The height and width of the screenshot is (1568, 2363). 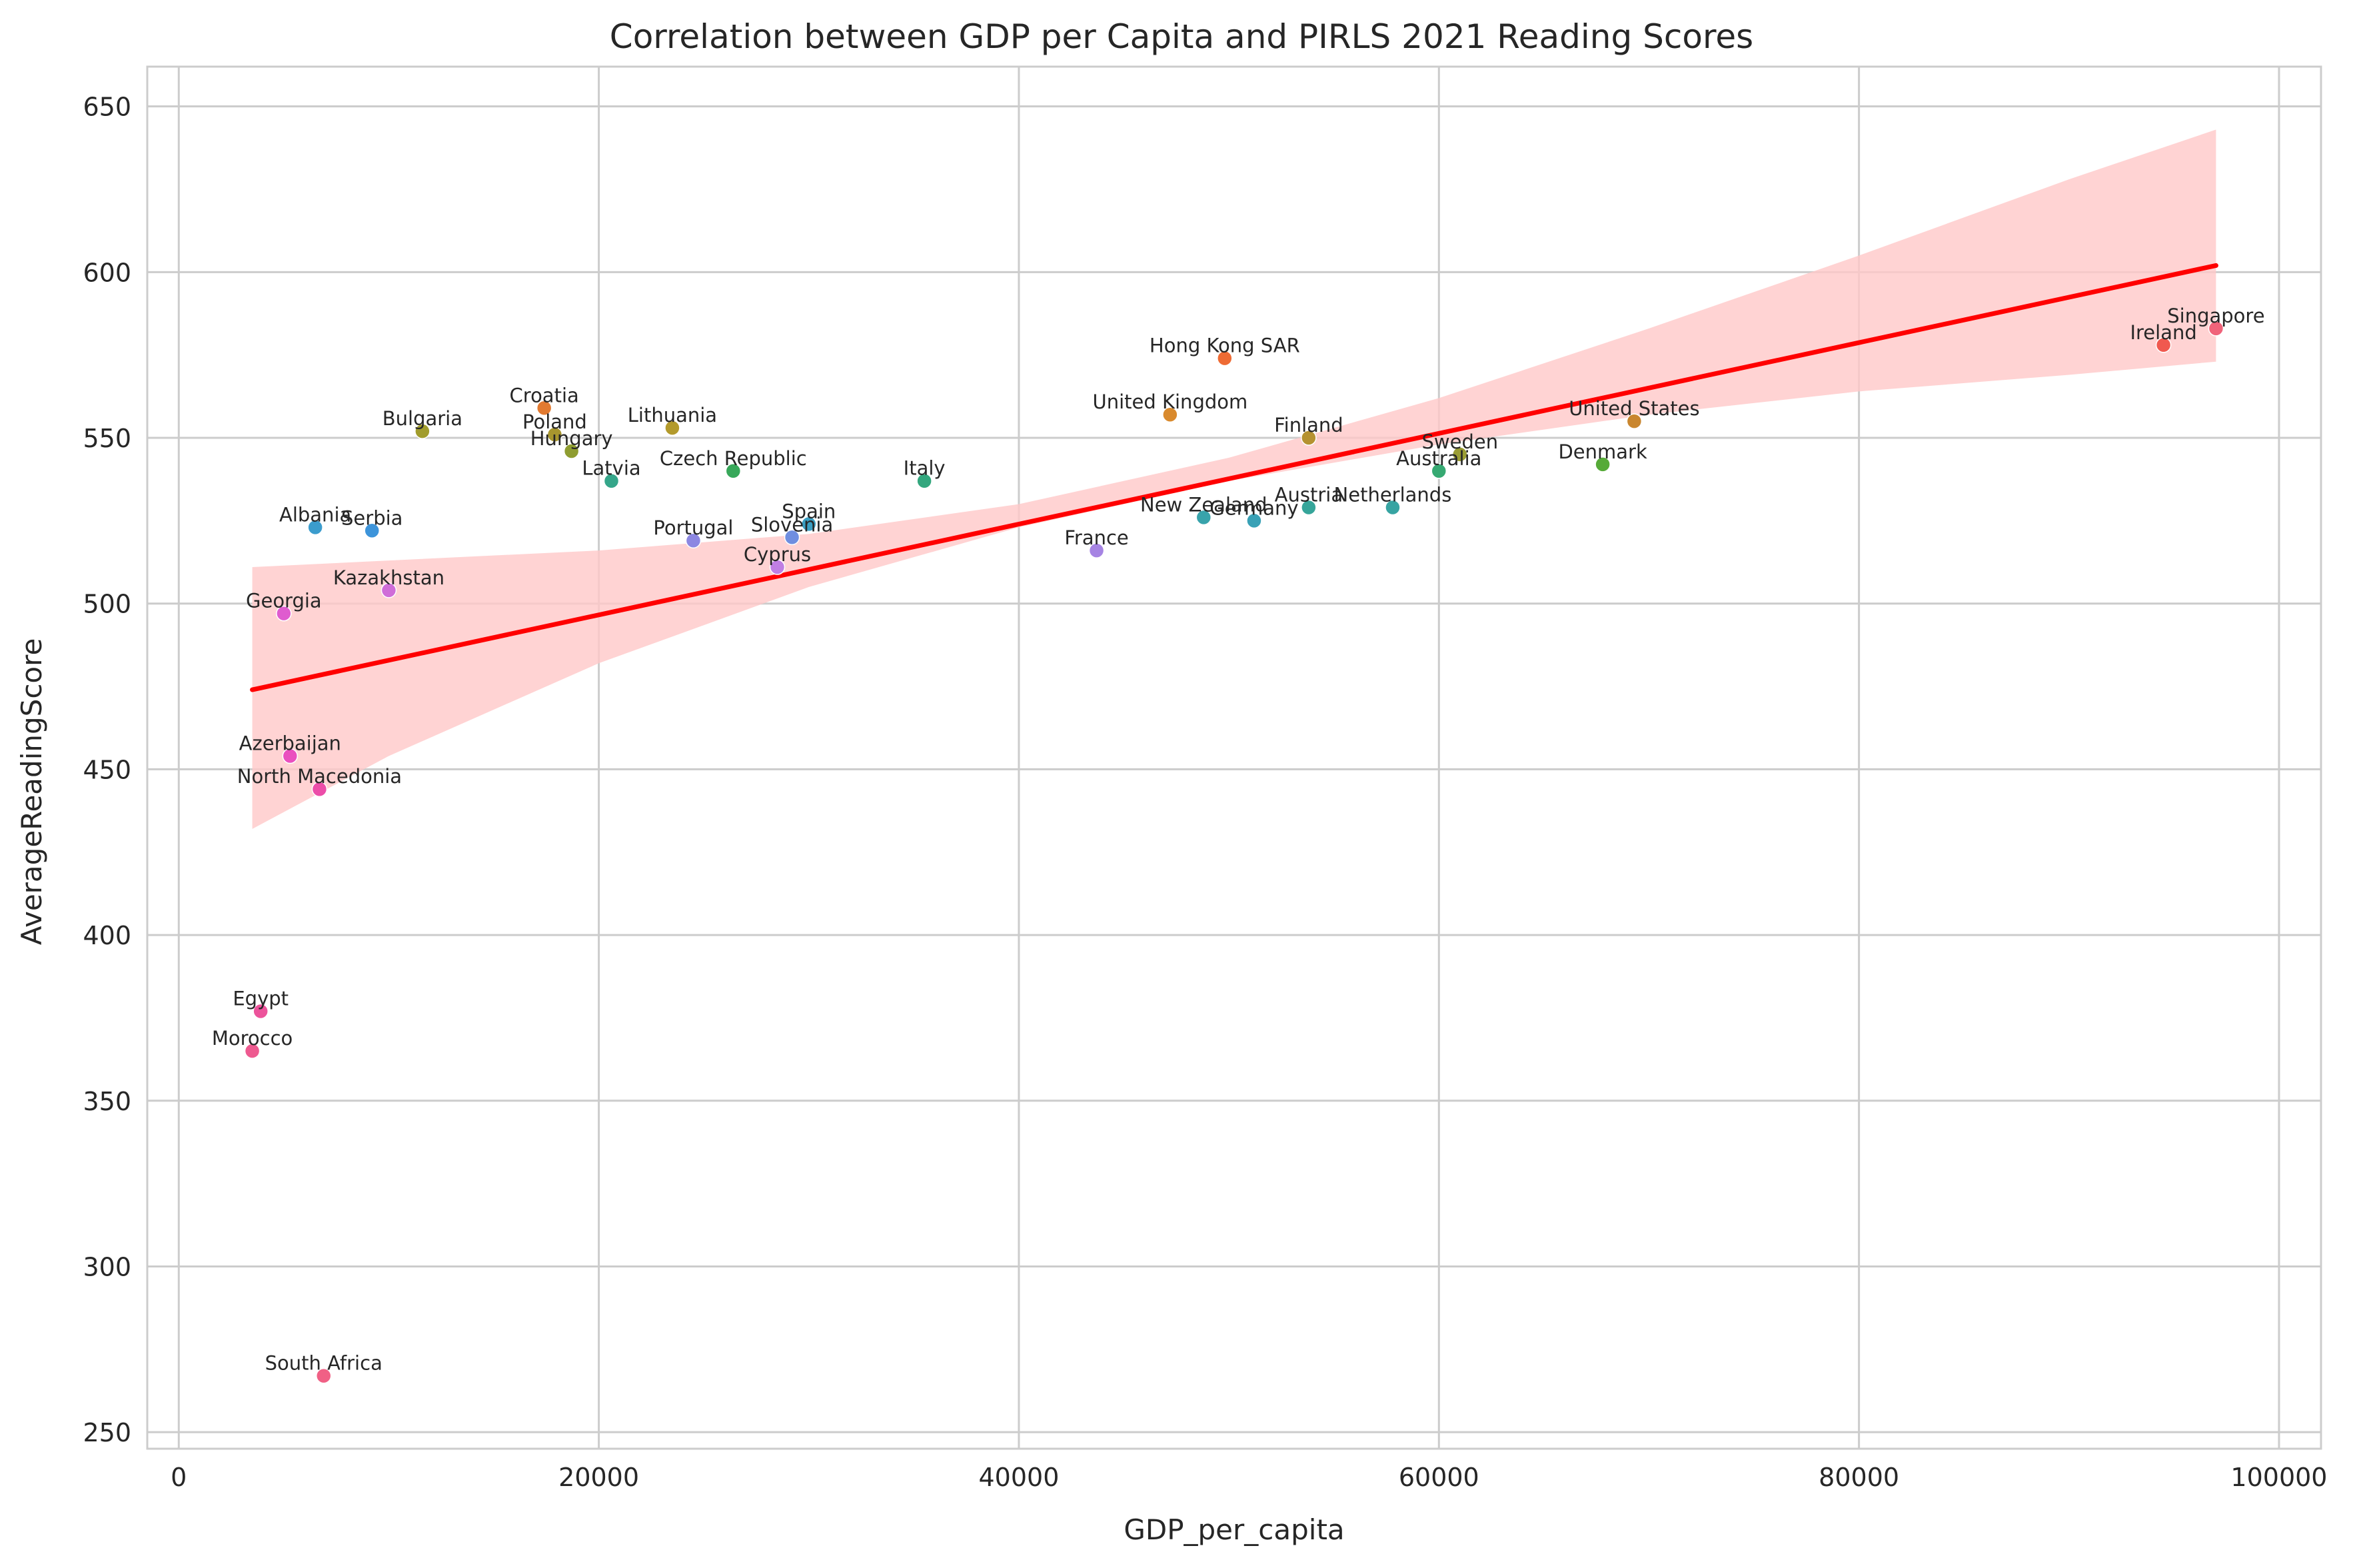 What do you see at coordinates (315, 514) in the screenshot?
I see `point-label: Albania` at bounding box center [315, 514].